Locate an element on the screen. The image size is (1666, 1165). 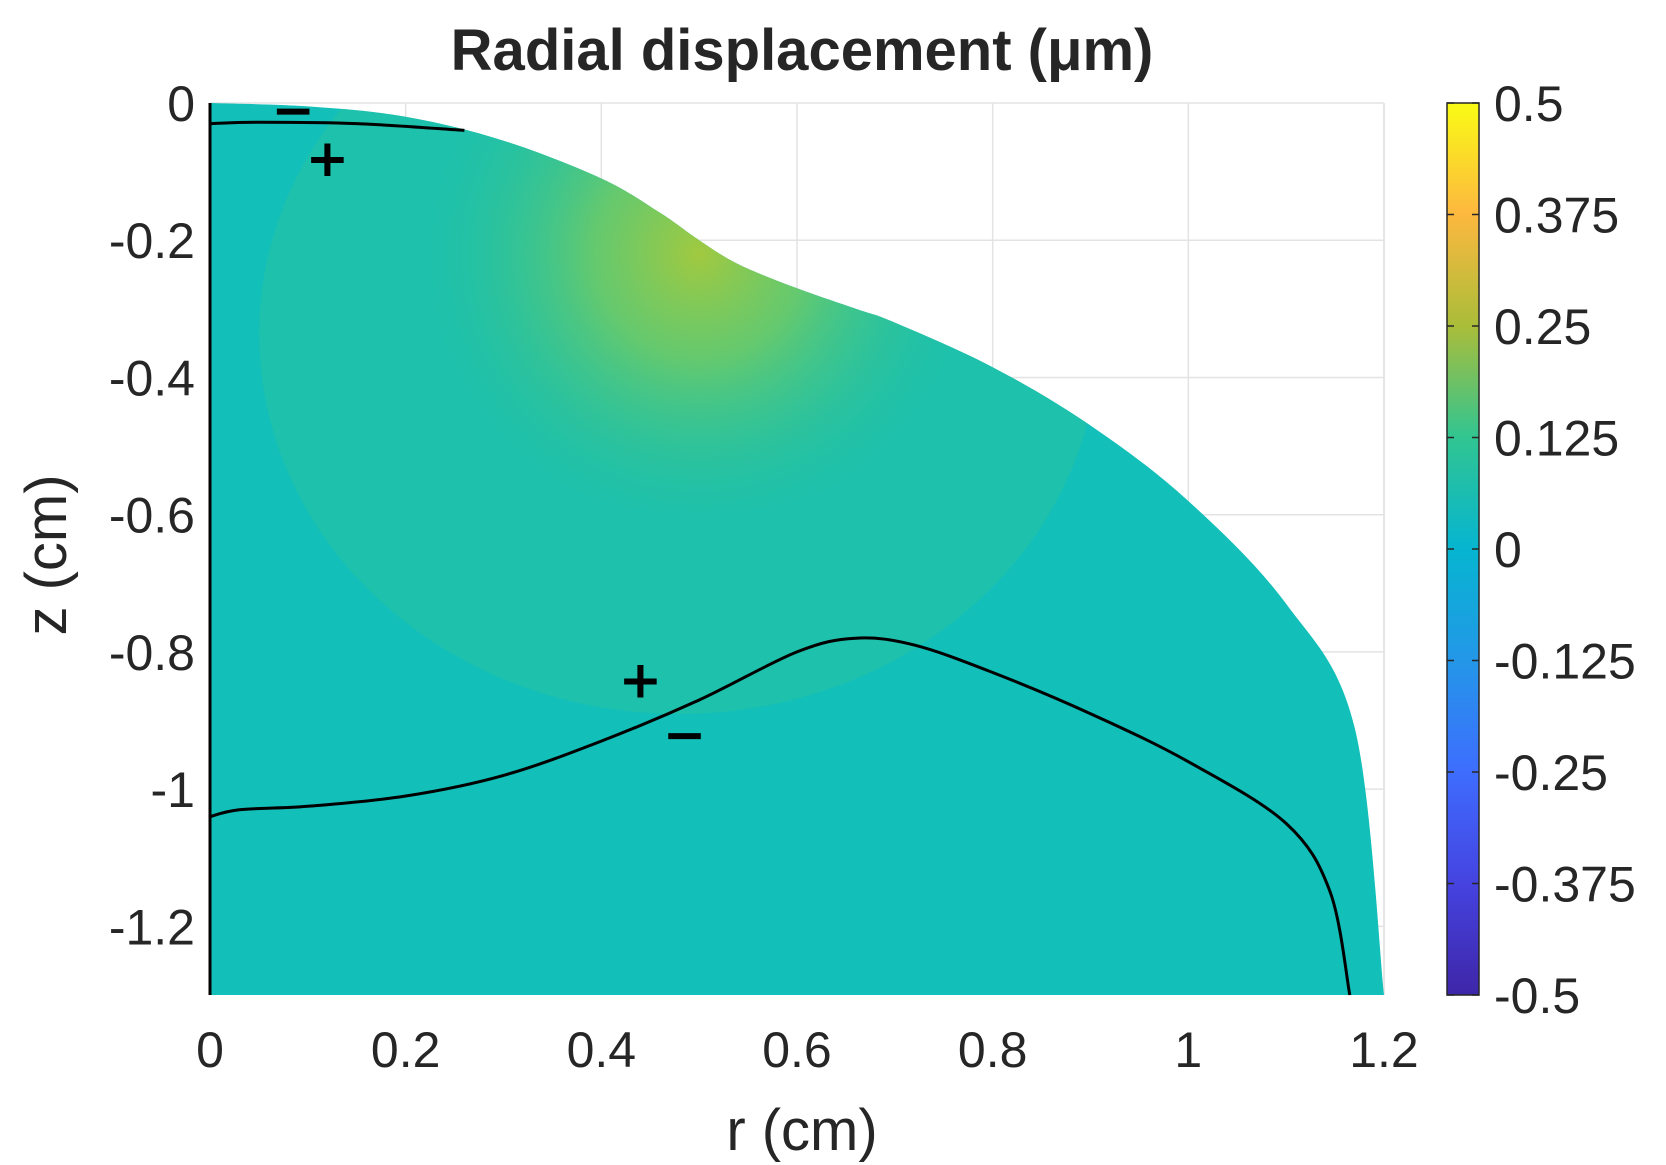
colorbar-tick-label: 0.375 is located at coordinates (1556, 216).